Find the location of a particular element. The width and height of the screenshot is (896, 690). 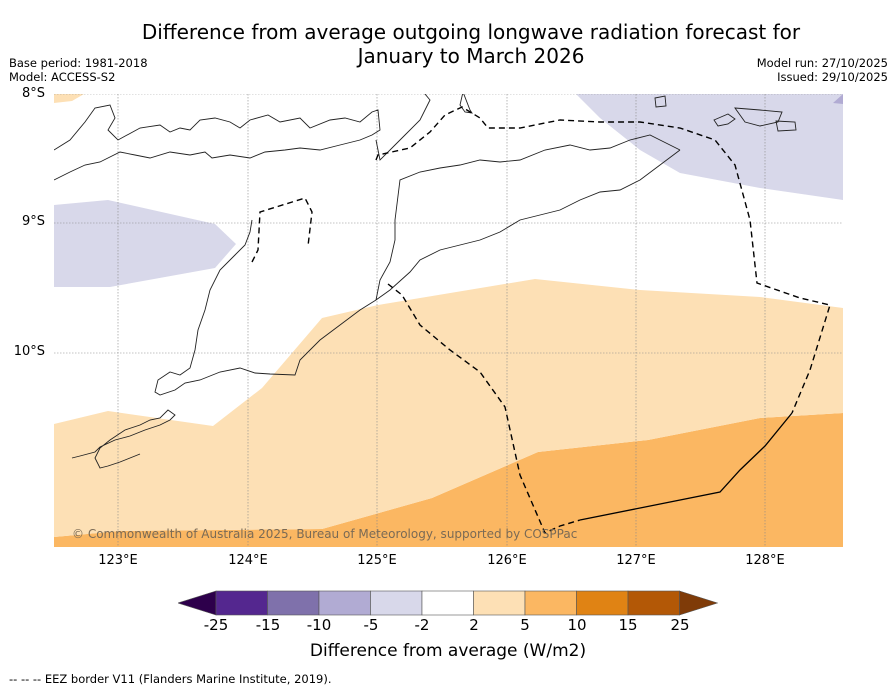

model-run: Model run: 27/10/2025 is located at coordinates (822, 63).